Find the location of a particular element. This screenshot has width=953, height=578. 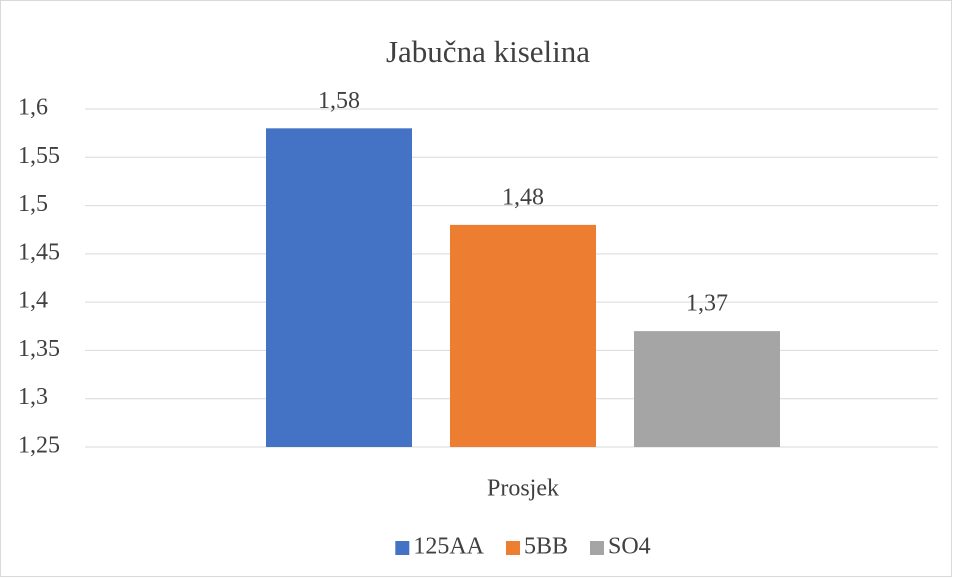

y-tick-label: 1,55 is located at coordinates (39, 156).